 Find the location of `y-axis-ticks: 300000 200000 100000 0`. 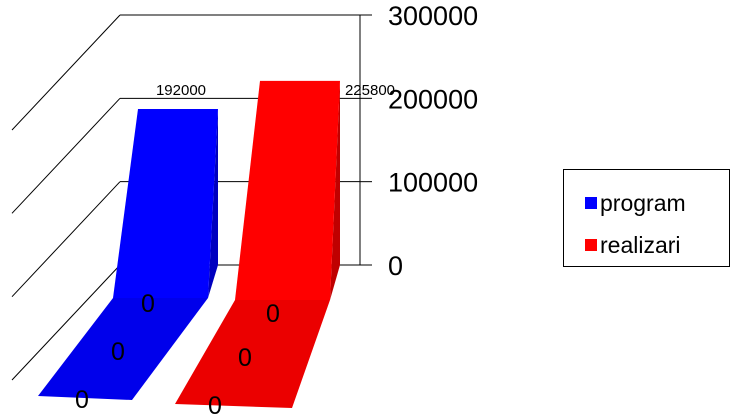

y-axis-ticks: 300000 200000 100000 0 is located at coordinates (418, 141).